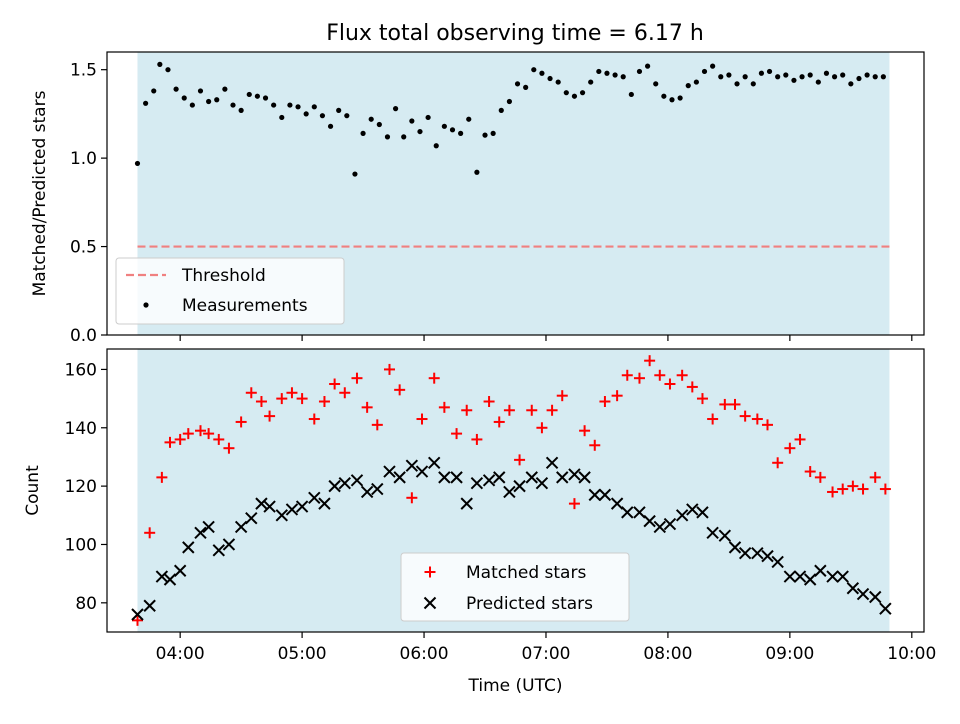 The width and height of the screenshot is (960, 724). Describe the element at coordinates (911, 654) in the screenshot. I see `x-tick-label: 10:00` at that location.